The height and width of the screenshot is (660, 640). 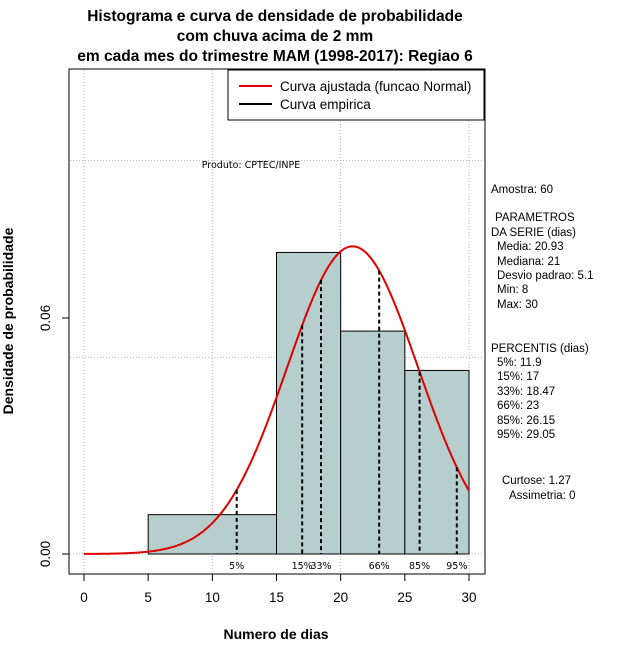 What do you see at coordinates (528, 262) in the screenshot?
I see `stat-median: Mediana: 21` at bounding box center [528, 262].